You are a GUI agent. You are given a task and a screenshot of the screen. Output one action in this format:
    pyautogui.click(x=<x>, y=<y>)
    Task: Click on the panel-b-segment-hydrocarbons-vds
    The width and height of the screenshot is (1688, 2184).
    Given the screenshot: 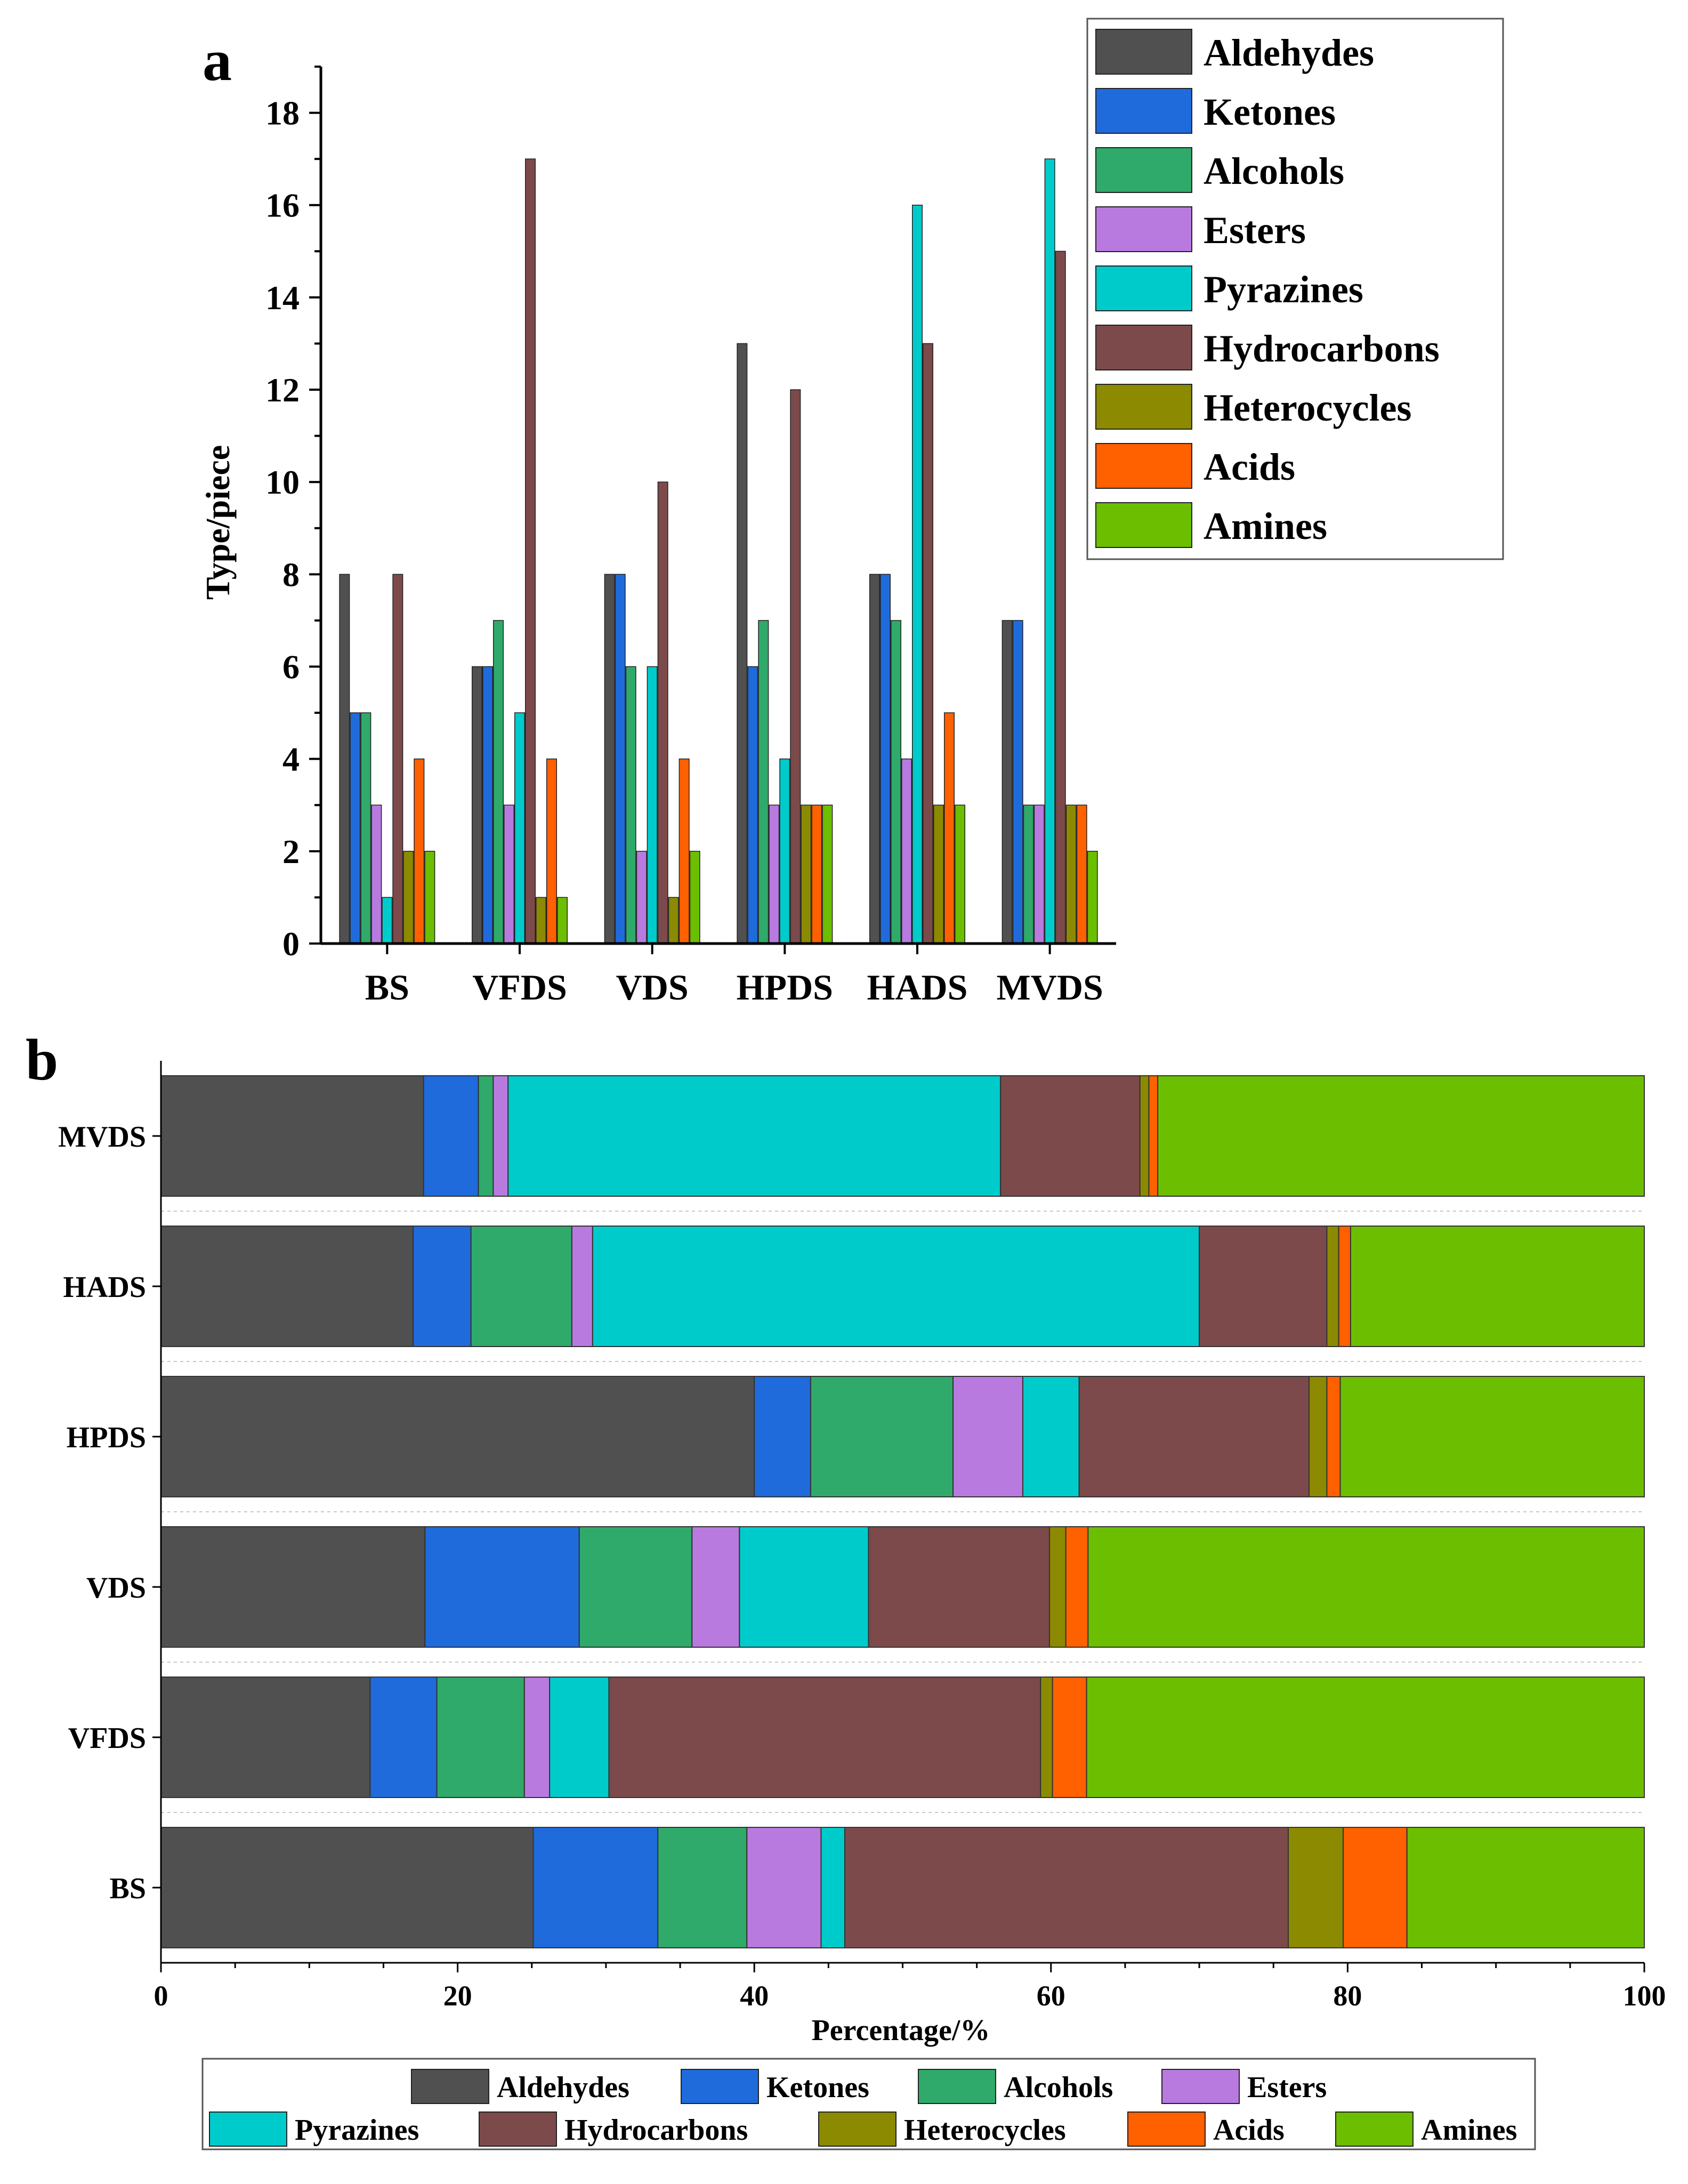 What is the action you would take?
    pyautogui.click(x=959, y=1587)
    